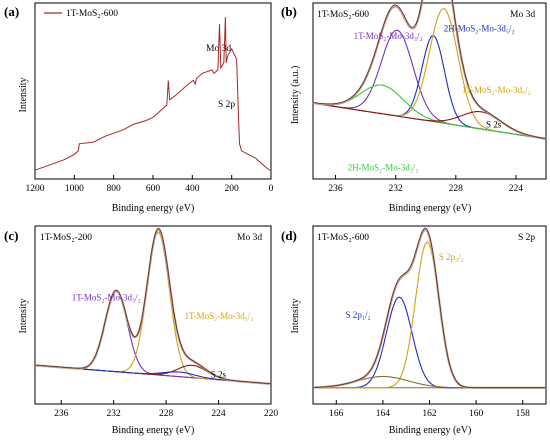 This screenshot has height=441, width=550. I want to click on panel-c-tag: (c), so click(11, 235).